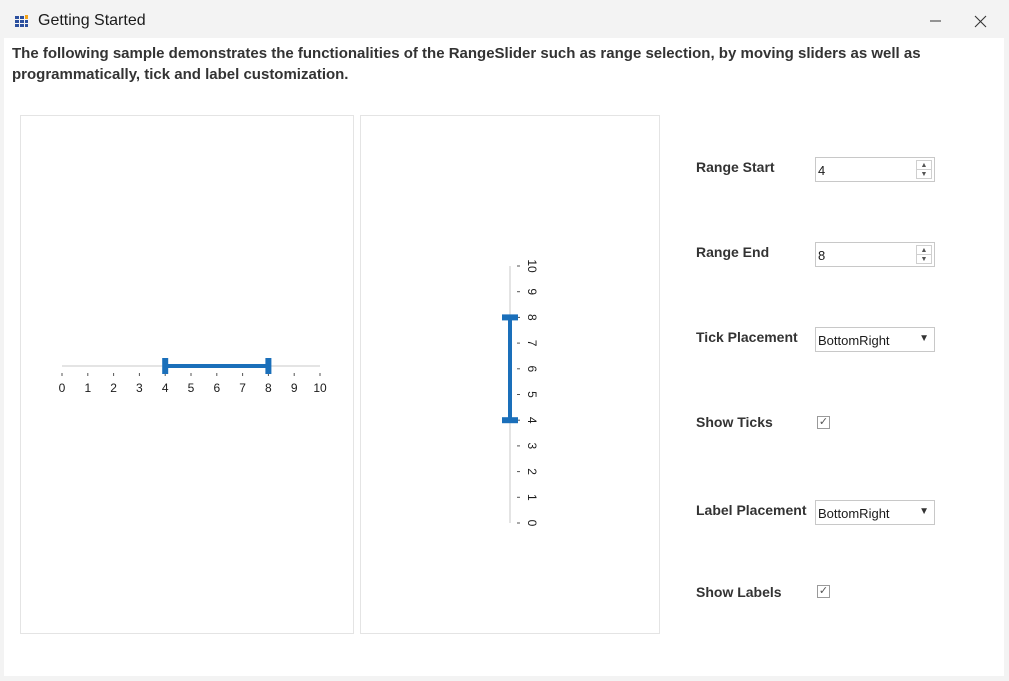  I want to click on show-labels-checkbox: ✓, so click(823, 591).